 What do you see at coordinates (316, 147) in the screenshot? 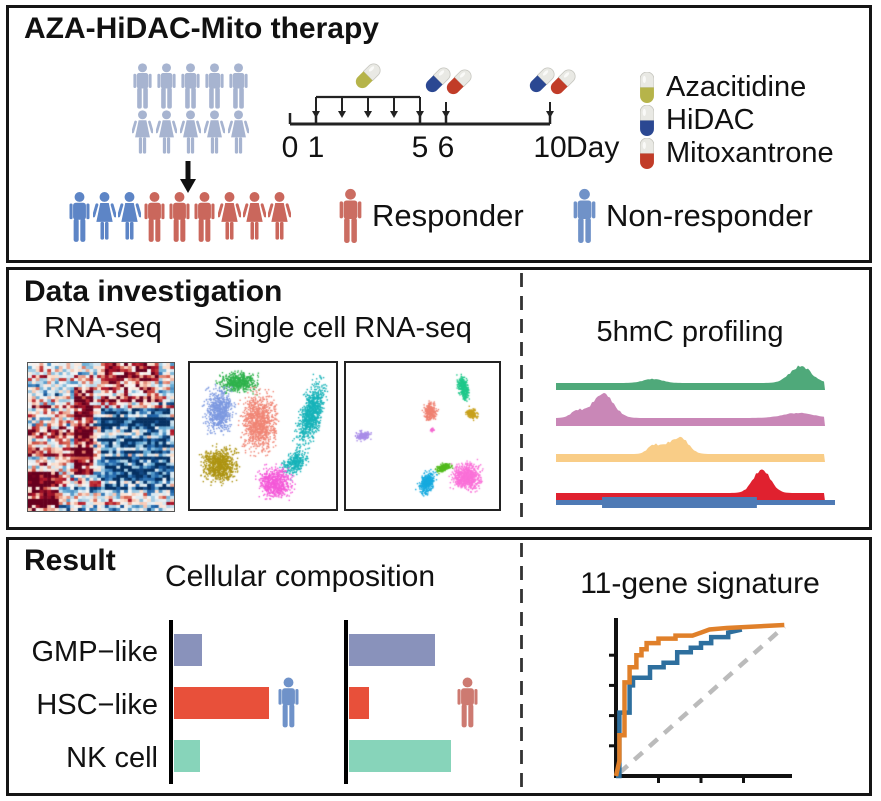
I see `timeline-tick-label: 1` at bounding box center [316, 147].